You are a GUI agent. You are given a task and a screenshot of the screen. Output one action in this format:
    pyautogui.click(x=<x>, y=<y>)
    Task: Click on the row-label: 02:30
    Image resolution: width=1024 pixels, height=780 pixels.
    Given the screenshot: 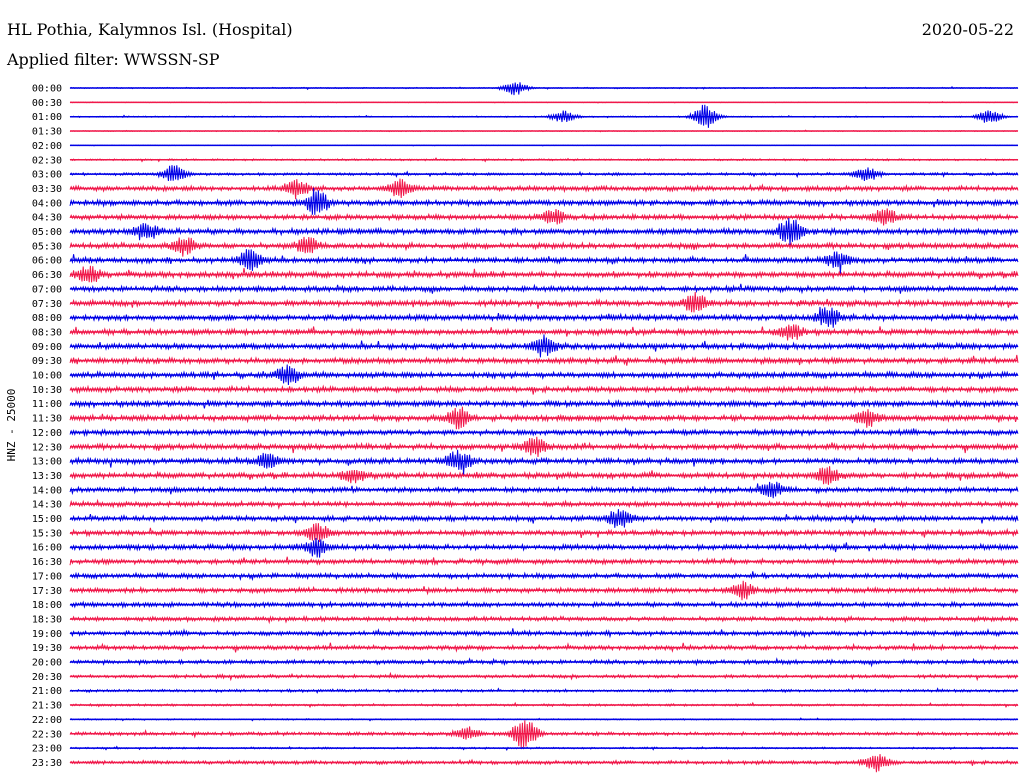 What is the action you would take?
    pyautogui.click(x=47, y=160)
    